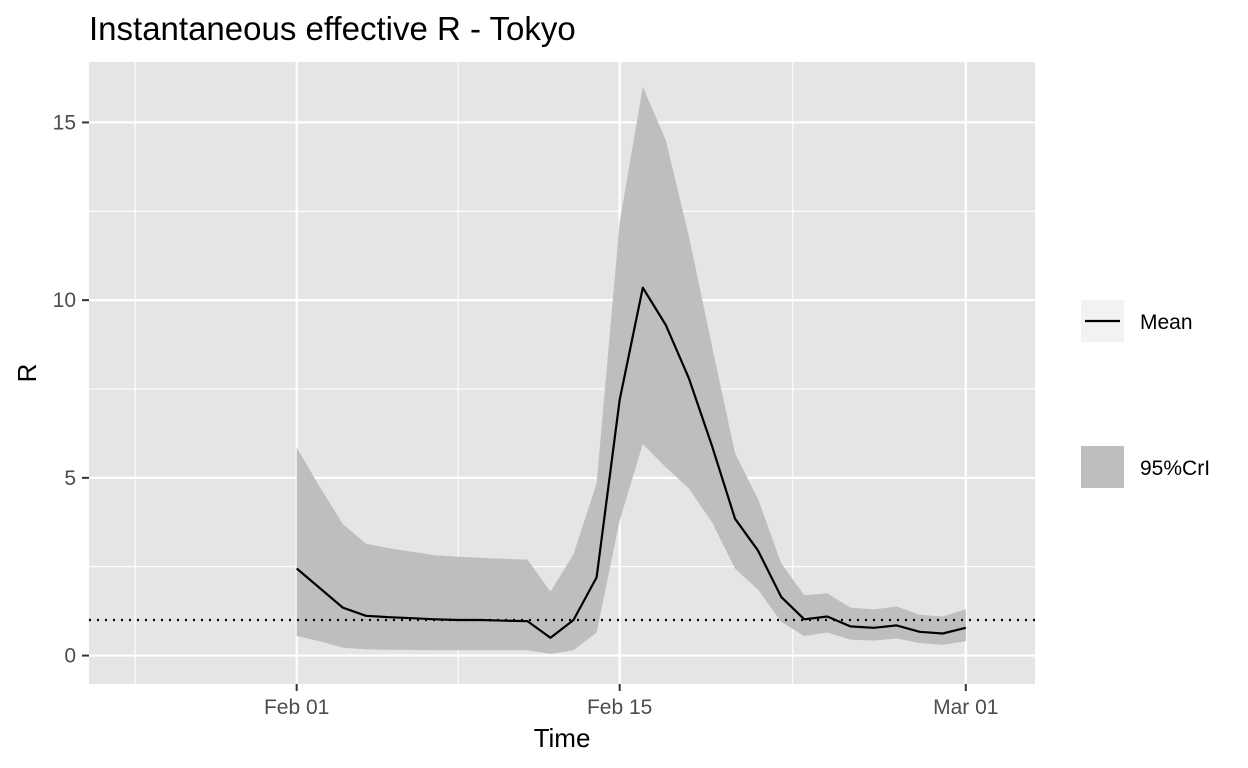  What do you see at coordinates (64, 122) in the screenshot?
I see `y-tick-label: 15` at bounding box center [64, 122].